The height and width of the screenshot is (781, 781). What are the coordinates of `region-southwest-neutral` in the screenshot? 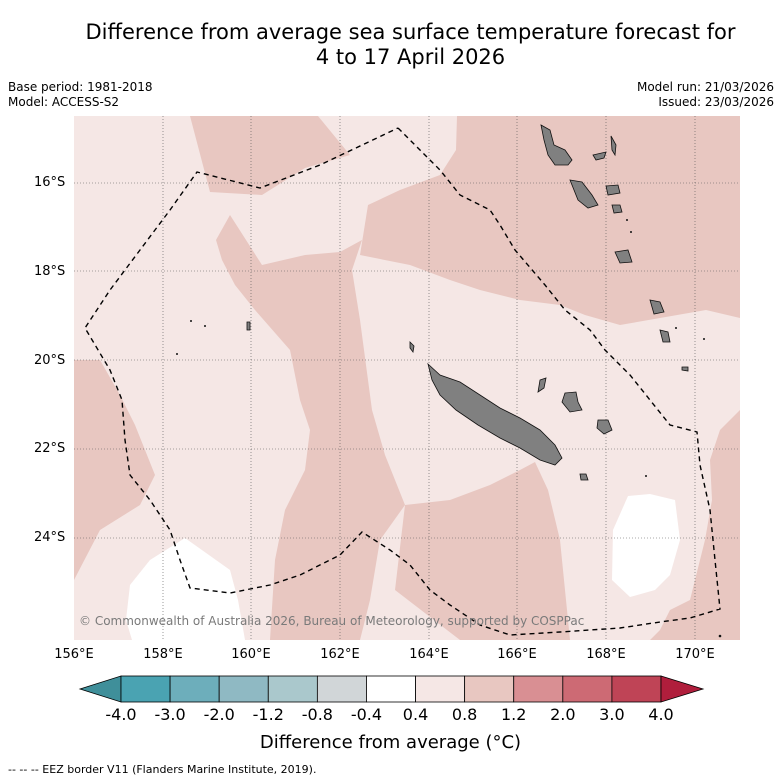 It's located at (185, 589).